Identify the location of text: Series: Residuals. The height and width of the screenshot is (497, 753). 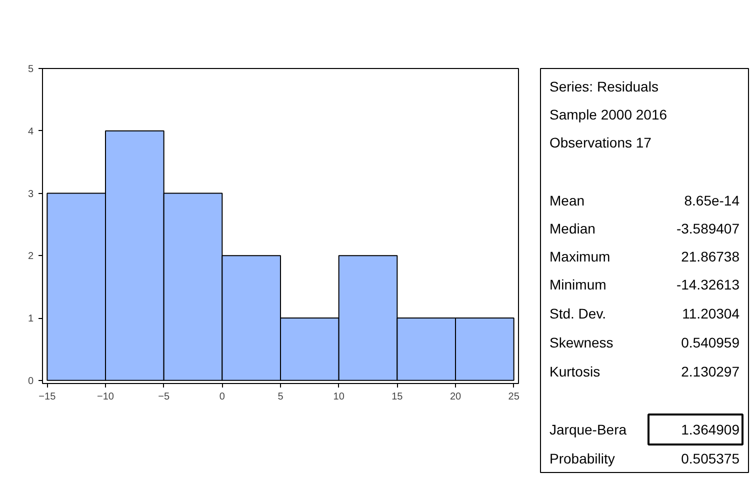
(604, 86).